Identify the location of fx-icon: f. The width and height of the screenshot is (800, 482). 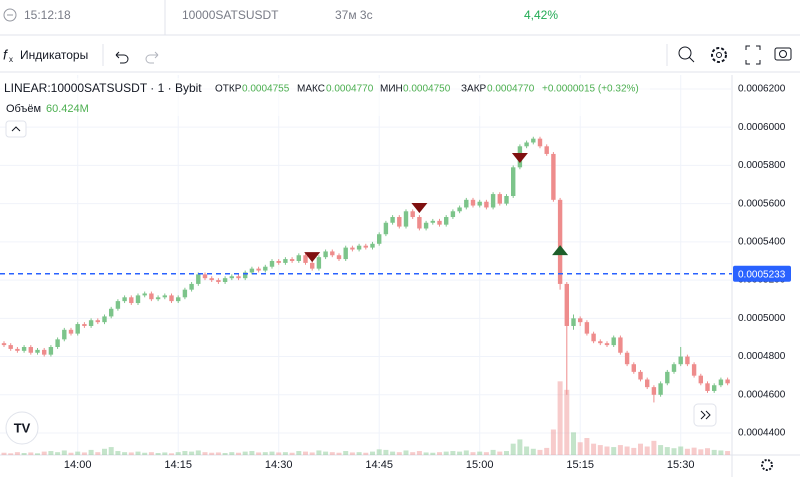
(6, 55).